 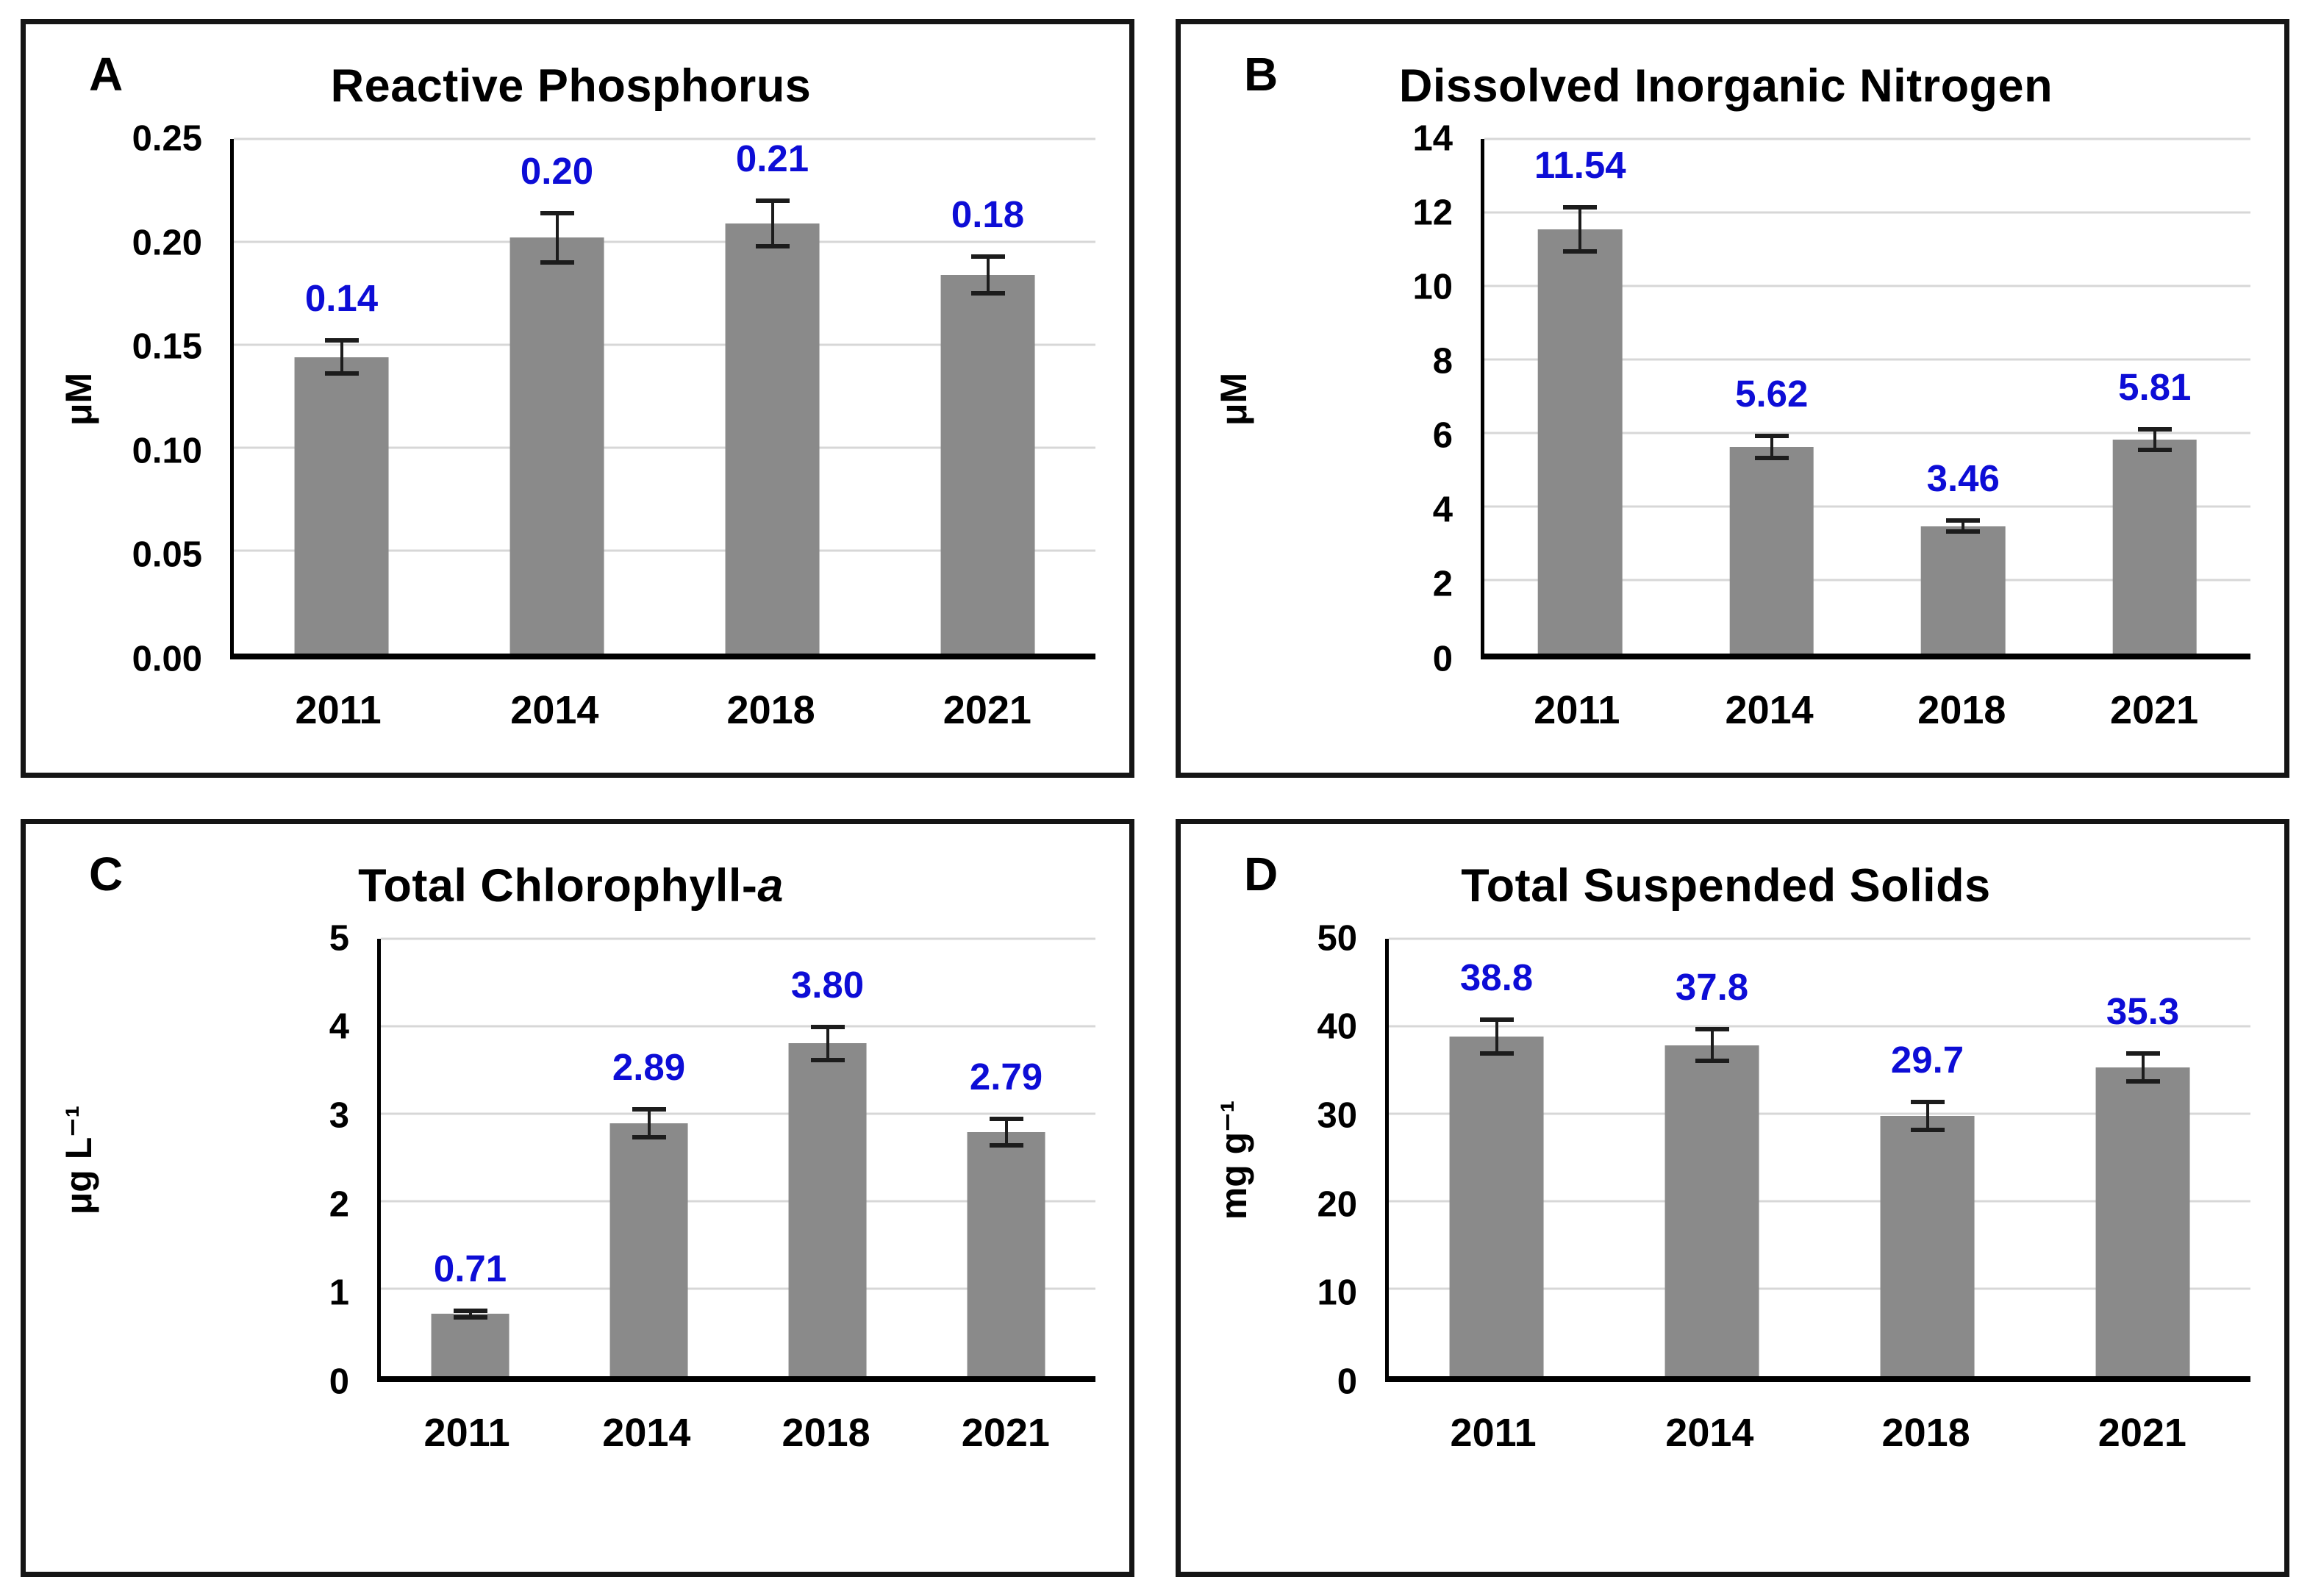 I want to click on data-label: 0.14, so click(x=341, y=298).